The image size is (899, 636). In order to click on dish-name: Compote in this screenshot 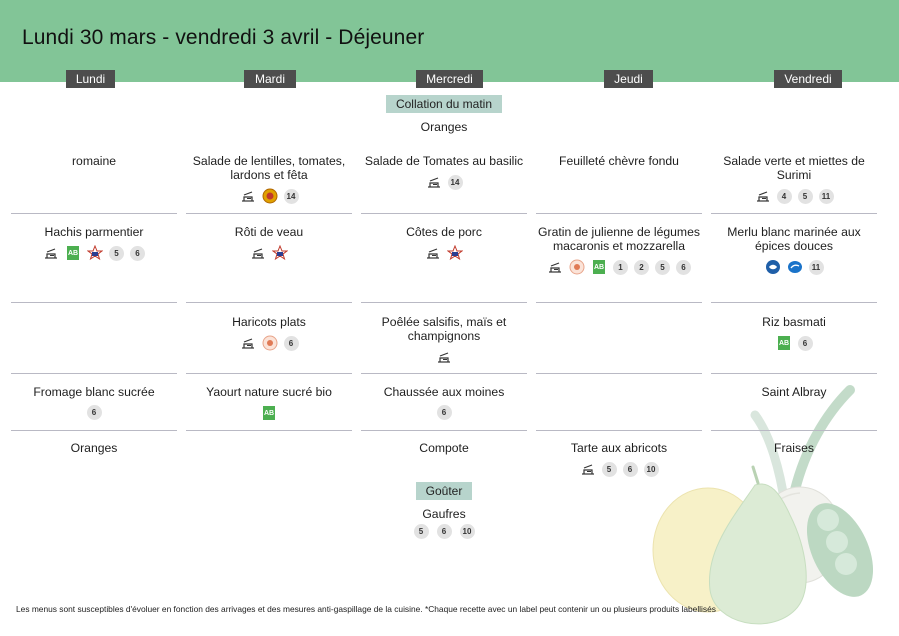, I will do `click(444, 448)`.